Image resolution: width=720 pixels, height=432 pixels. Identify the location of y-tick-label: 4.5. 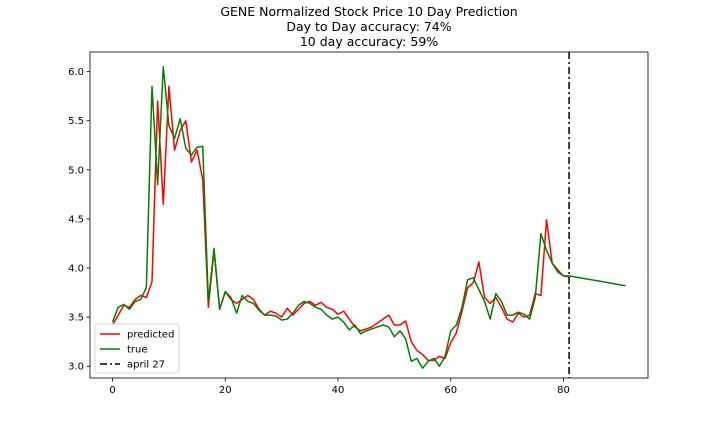
(76, 219).